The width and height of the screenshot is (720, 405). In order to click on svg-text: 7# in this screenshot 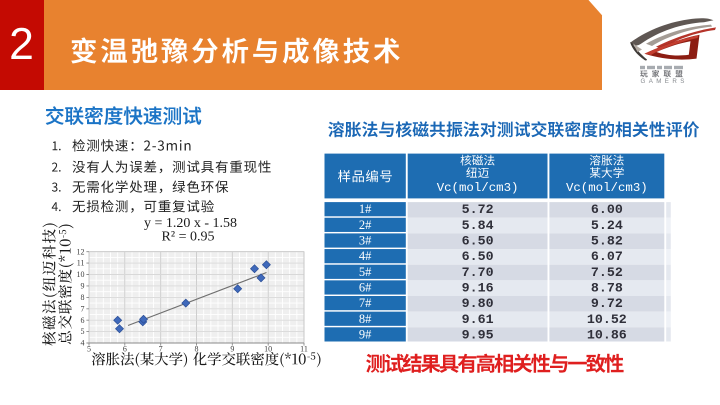, I will do `click(365, 303)`.